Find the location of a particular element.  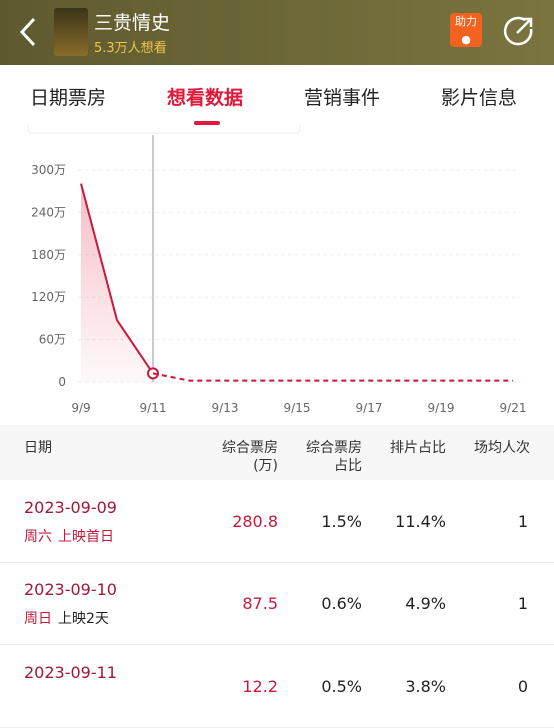

cell: 0.6% is located at coordinates (341, 603).